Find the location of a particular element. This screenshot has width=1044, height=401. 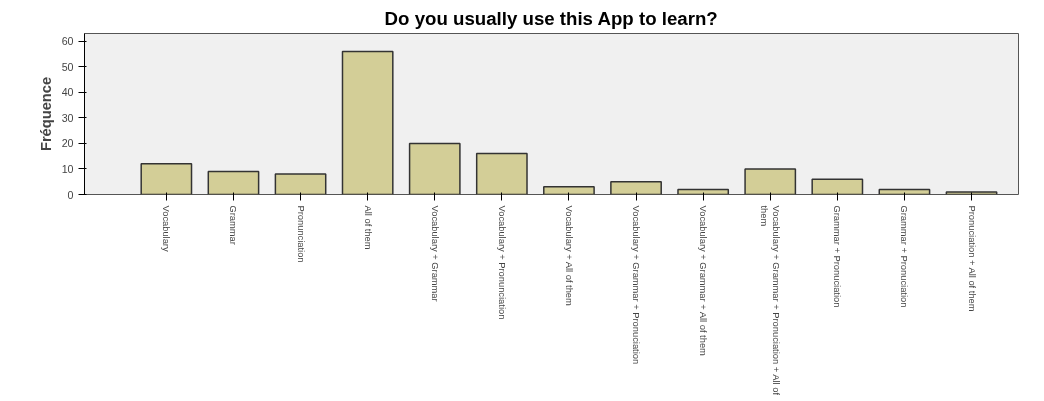

y-tick-label: 40 is located at coordinates (67, 92).